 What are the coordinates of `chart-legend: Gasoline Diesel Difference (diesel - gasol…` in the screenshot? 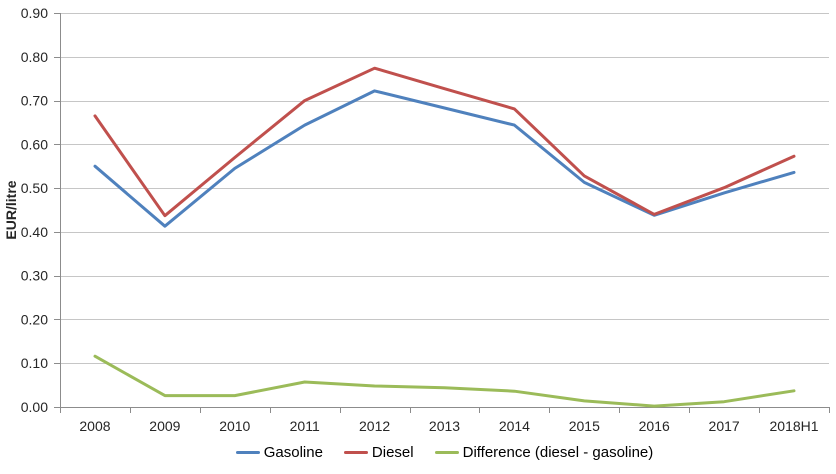 It's located at (444, 452).